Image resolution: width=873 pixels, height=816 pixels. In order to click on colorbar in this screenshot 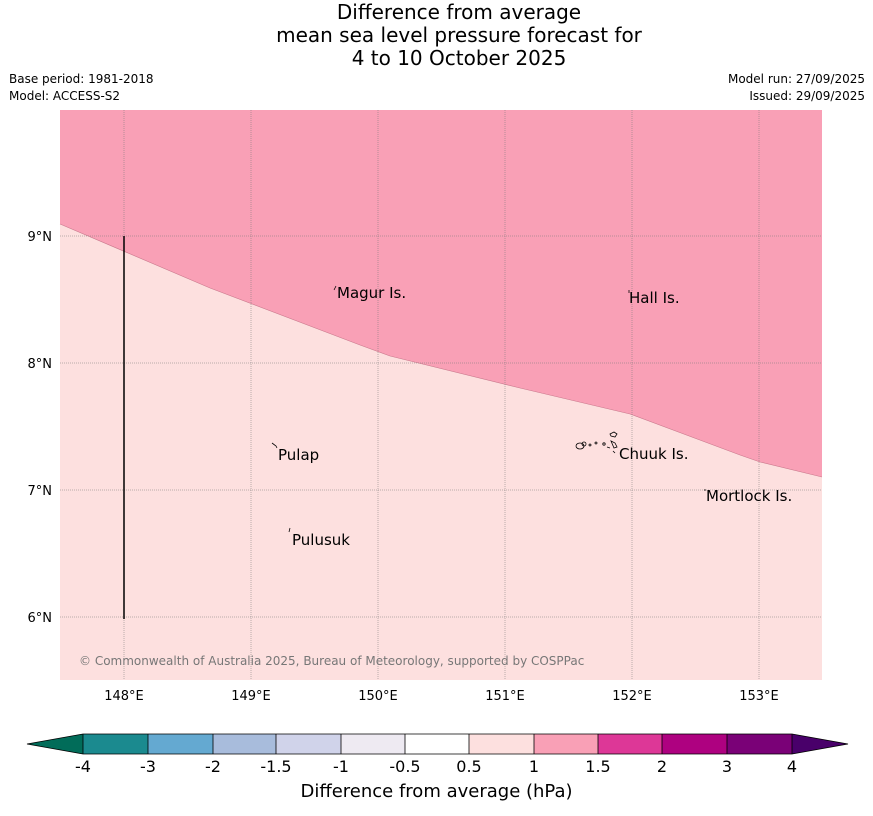, I will do `click(437, 744)`.